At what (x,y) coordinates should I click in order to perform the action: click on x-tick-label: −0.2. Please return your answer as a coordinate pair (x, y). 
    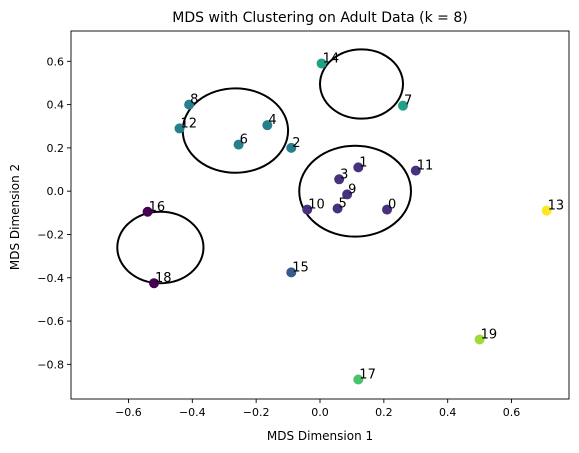
    Looking at the image, I should click on (256, 412).